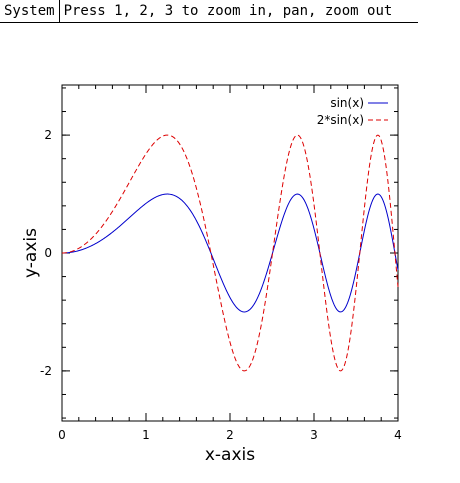 The height and width of the screenshot is (483, 460). Describe the element at coordinates (46, 371) in the screenshot. I see `y-tick-label: -2` at that location.